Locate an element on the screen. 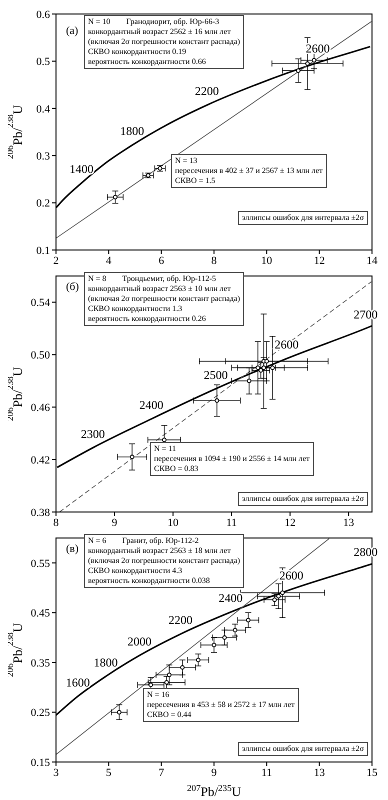 This screenshot has height=800, width=388. annotation: 2500 is located at coordinates (216, 375).